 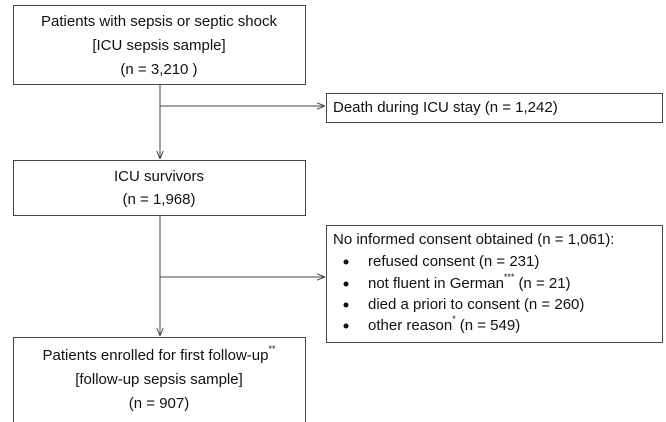 I want to click on item-text: not fluent in German, so click(x=436, y=283).